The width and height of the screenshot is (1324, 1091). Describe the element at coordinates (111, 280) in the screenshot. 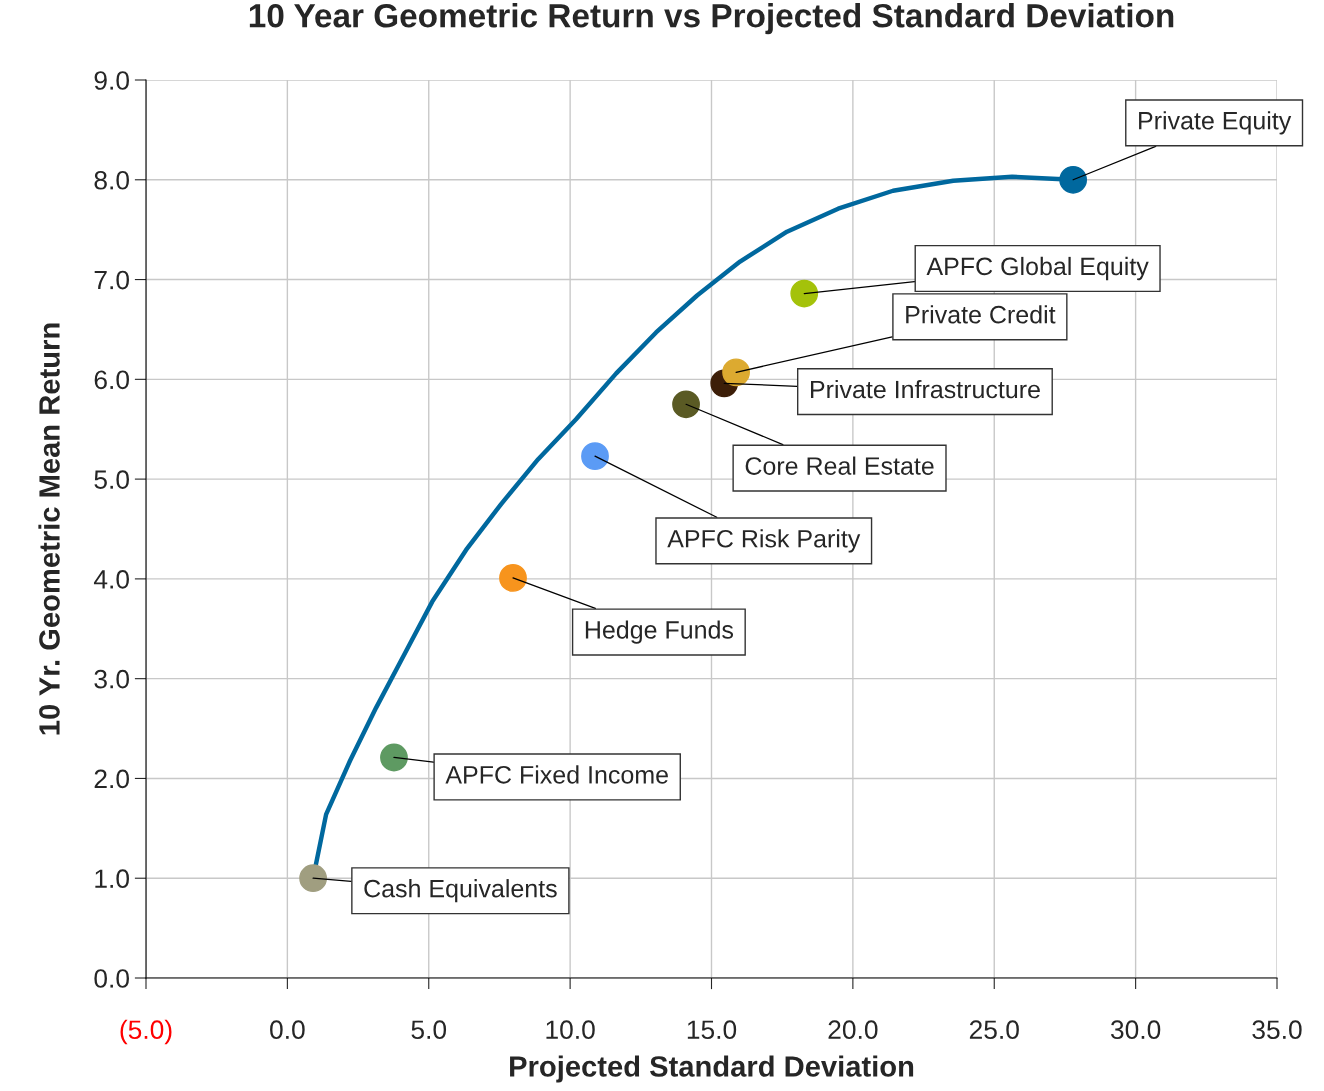

I see `y-tick-label: 7.0` at that location.